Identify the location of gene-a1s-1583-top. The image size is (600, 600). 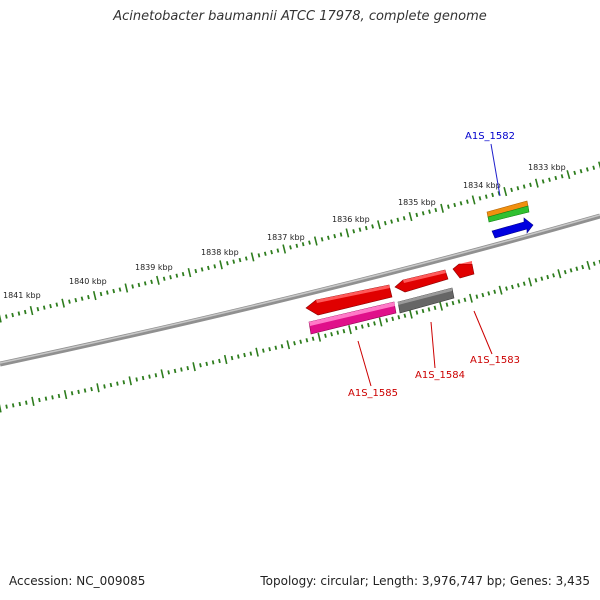
(465, 262).